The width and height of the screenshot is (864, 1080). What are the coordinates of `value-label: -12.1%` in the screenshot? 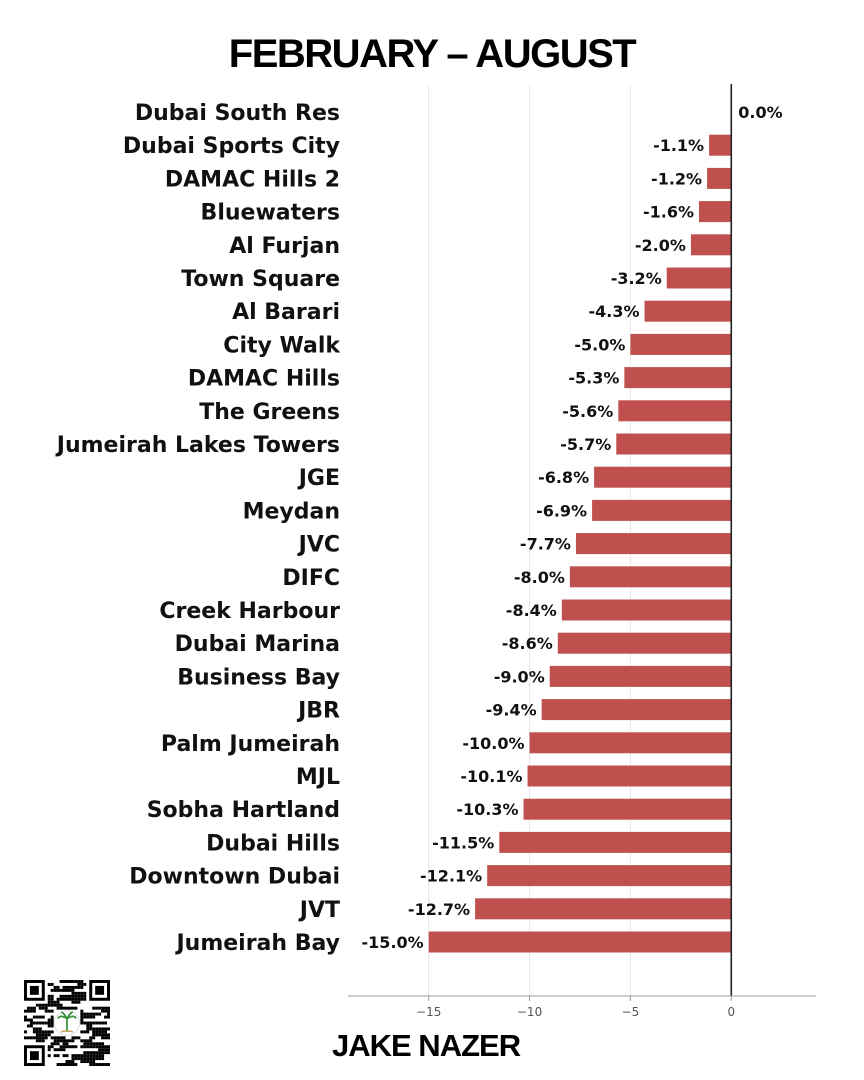 It's located at (451, 876).